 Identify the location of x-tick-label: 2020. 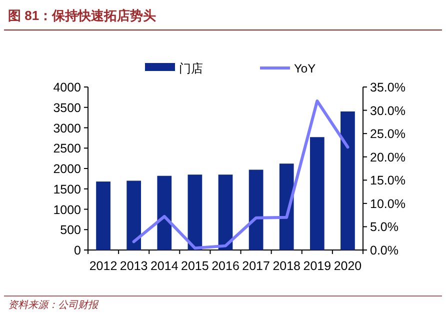
(348, 266).